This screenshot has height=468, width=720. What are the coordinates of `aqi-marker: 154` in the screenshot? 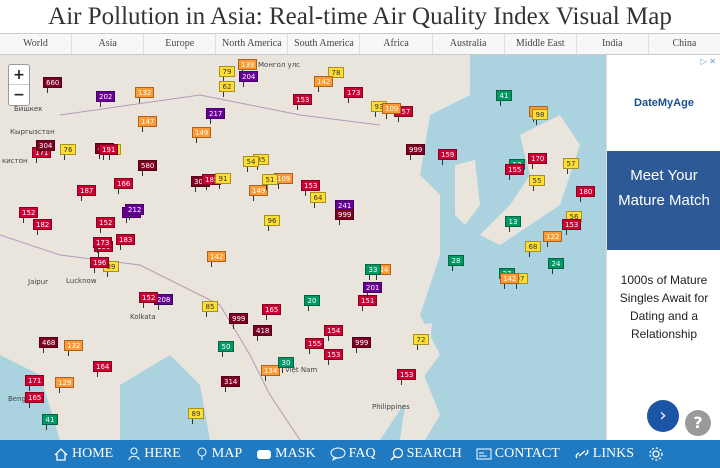 It's located at (334, 333).